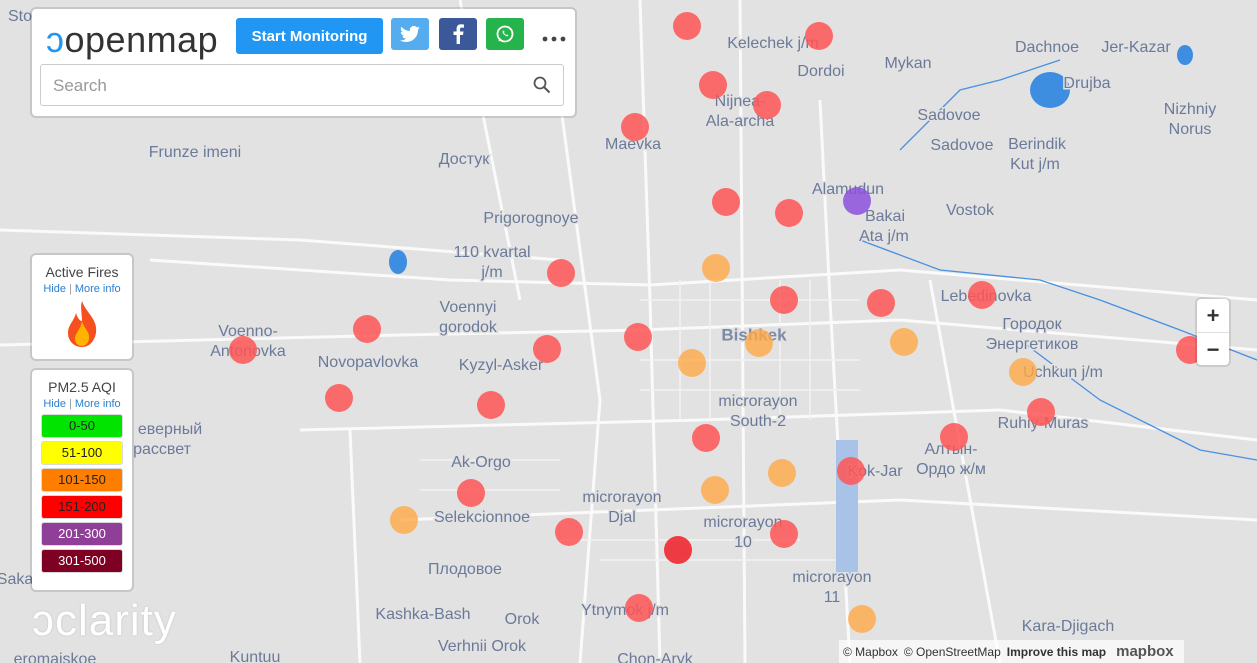 Image resolution: width=1257 pixels, height=663 pixels. What do you see at coordinates (302, 85) in the screenshot?
I see `search-box: Search` at bounding box center [302, 85].